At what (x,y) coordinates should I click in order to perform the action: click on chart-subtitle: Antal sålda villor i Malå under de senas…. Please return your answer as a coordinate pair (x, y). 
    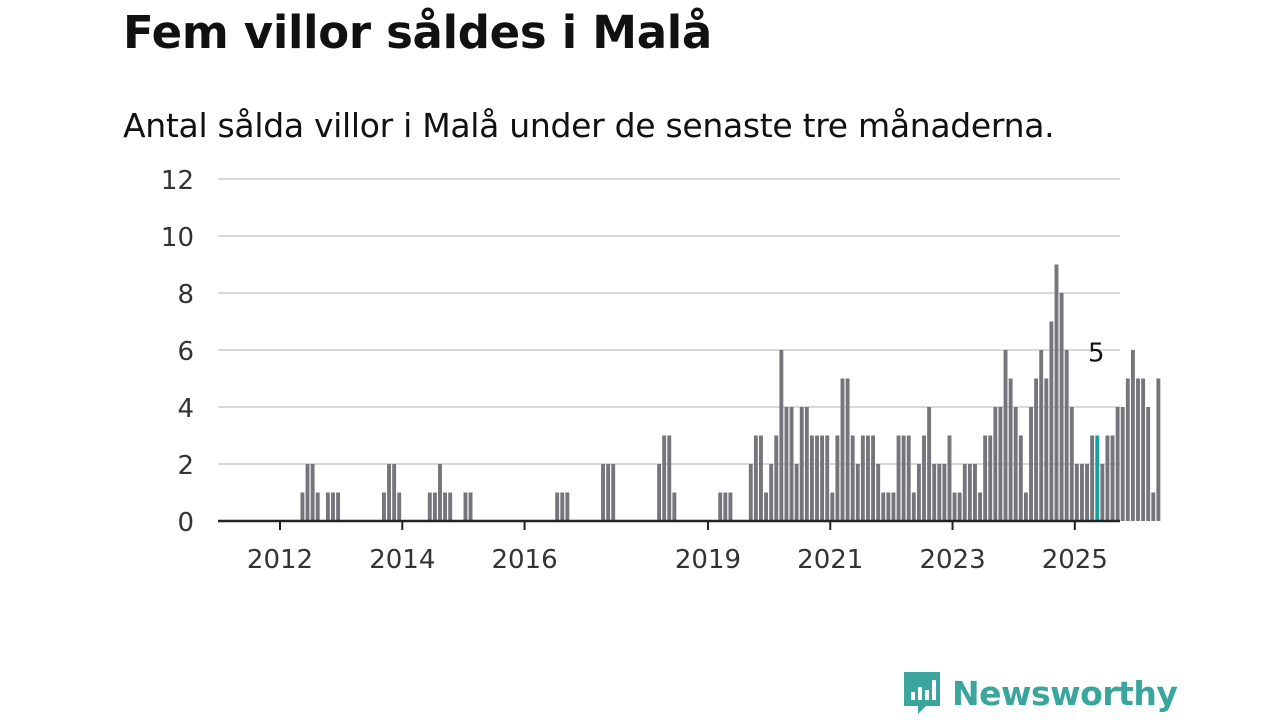
    Looking at the image, I should click on (589, 125).